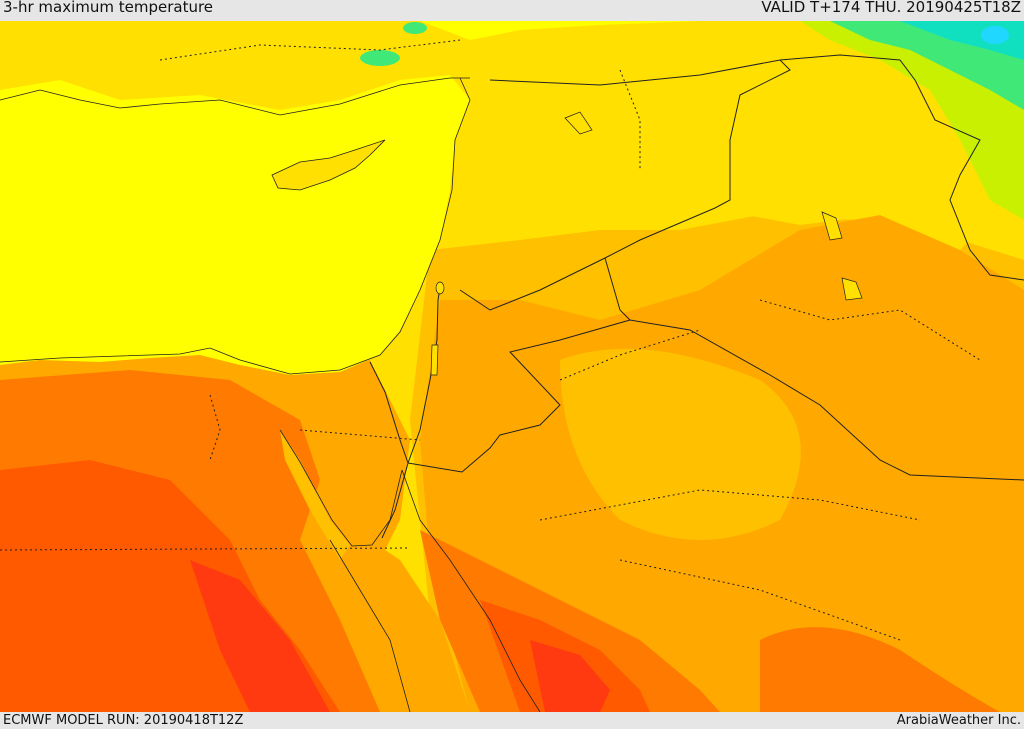  I want to click on lake-assad, so click(578, 123).